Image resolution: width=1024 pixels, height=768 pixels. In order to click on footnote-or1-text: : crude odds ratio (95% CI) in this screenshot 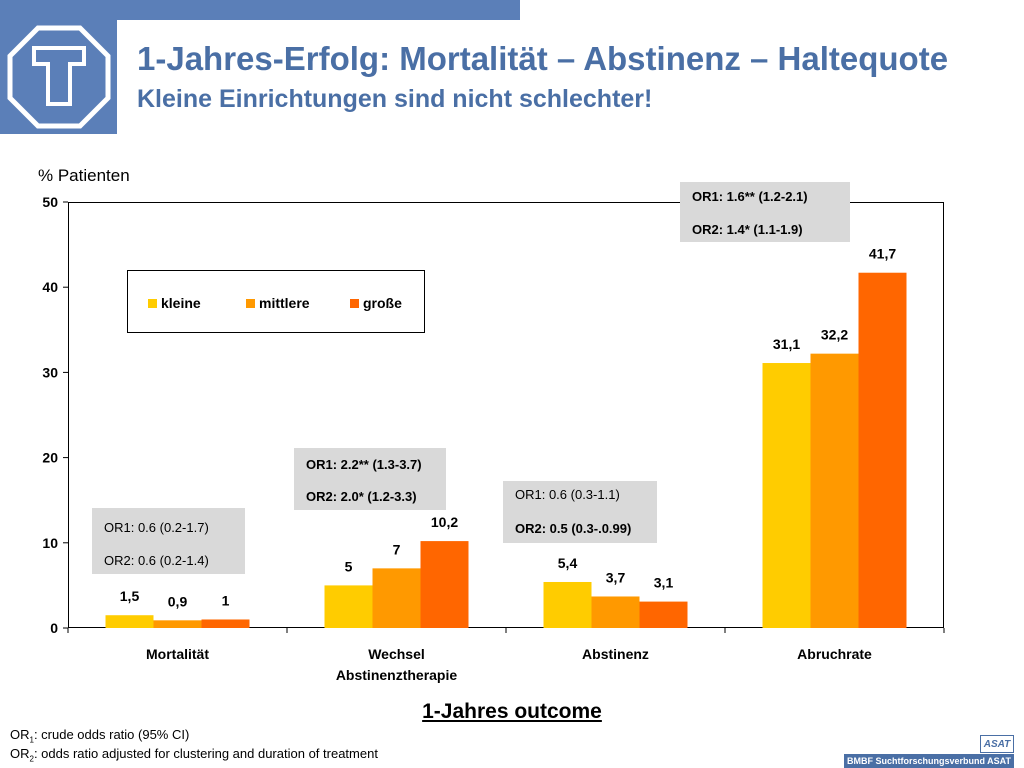, I will do `click(111, 734)`.